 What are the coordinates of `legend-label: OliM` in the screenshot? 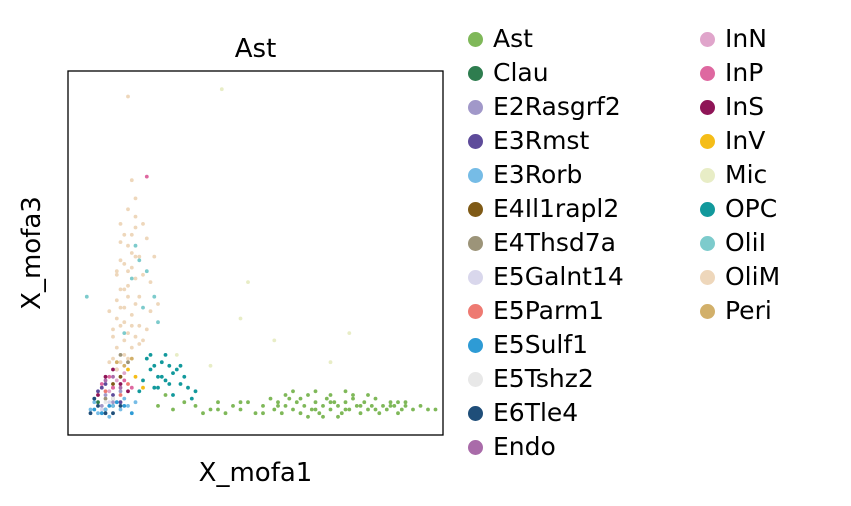 It's located at (753, 276).